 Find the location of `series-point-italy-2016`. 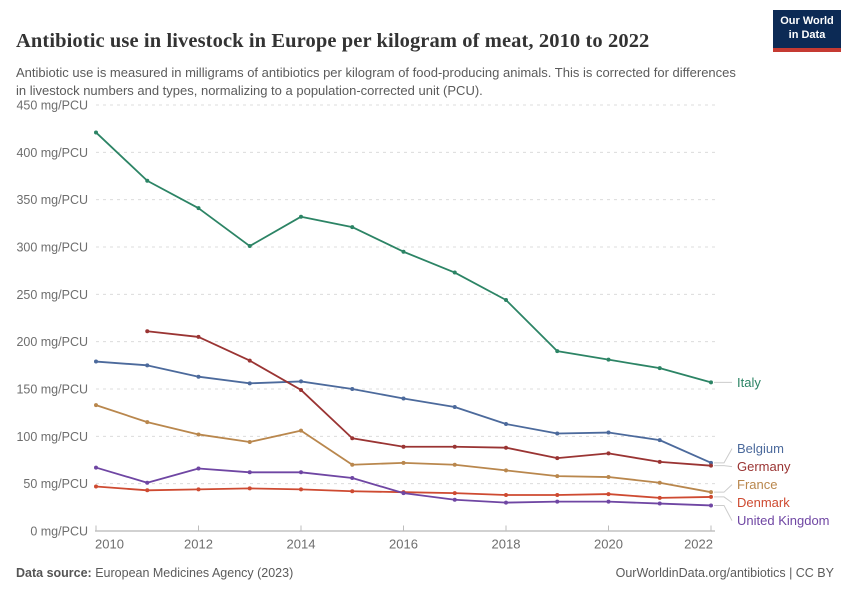

series-point-italy-2016 is located at coordinates (403, 251).